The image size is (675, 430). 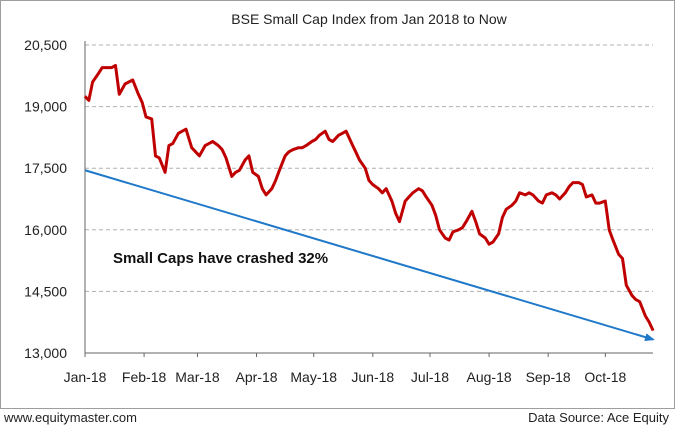 What do you see at coordinates (489, 377) in the screenshot?
I see `x-tick-label: Aug-18` at bounding box center [489, 377].